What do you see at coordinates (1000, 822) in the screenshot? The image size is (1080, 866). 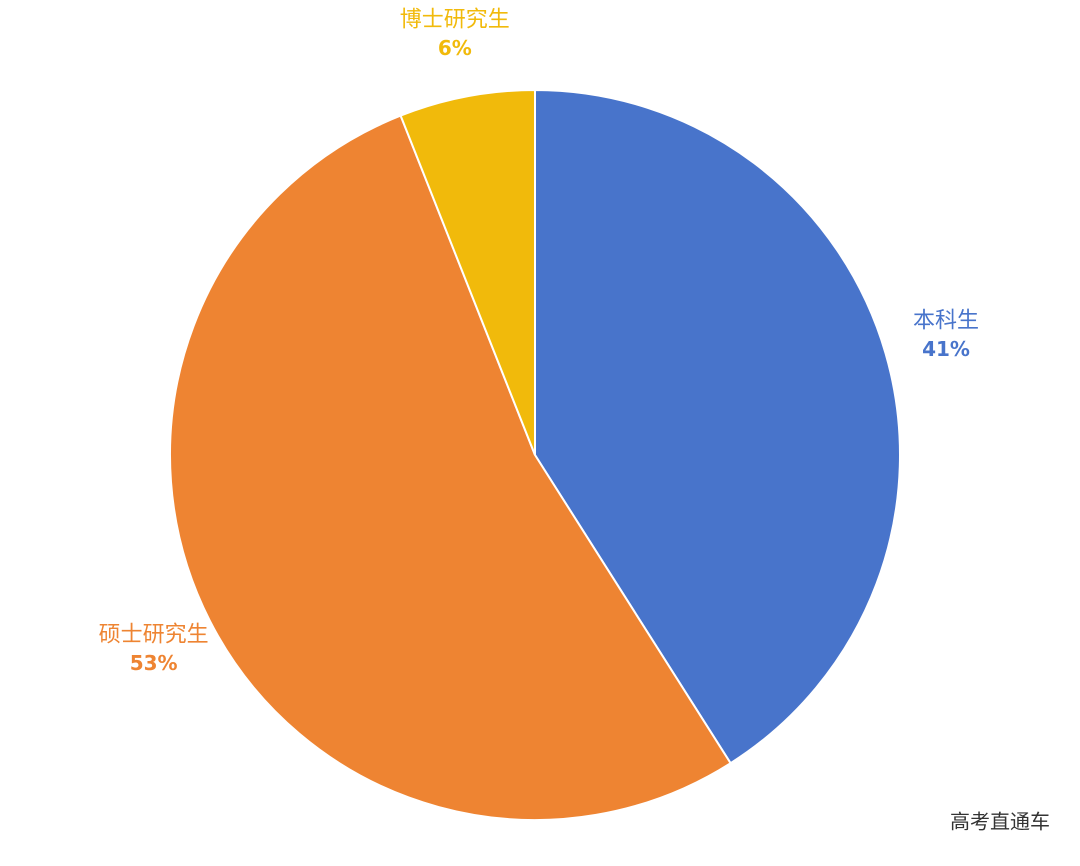 I see `watermark: 高考直通车` at bounding box center [1000, 822].